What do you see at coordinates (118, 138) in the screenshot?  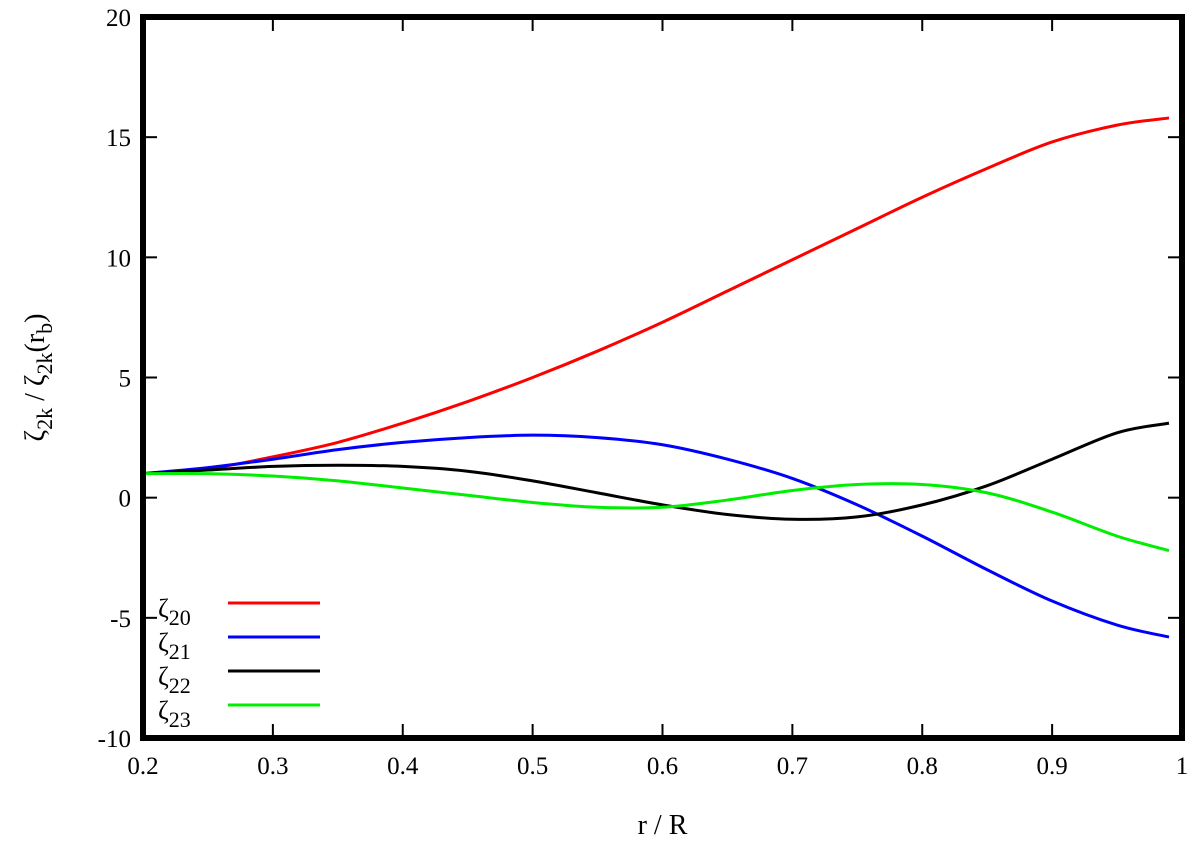 I see `y-tick-label: 15` at bounding box center [118, 138].